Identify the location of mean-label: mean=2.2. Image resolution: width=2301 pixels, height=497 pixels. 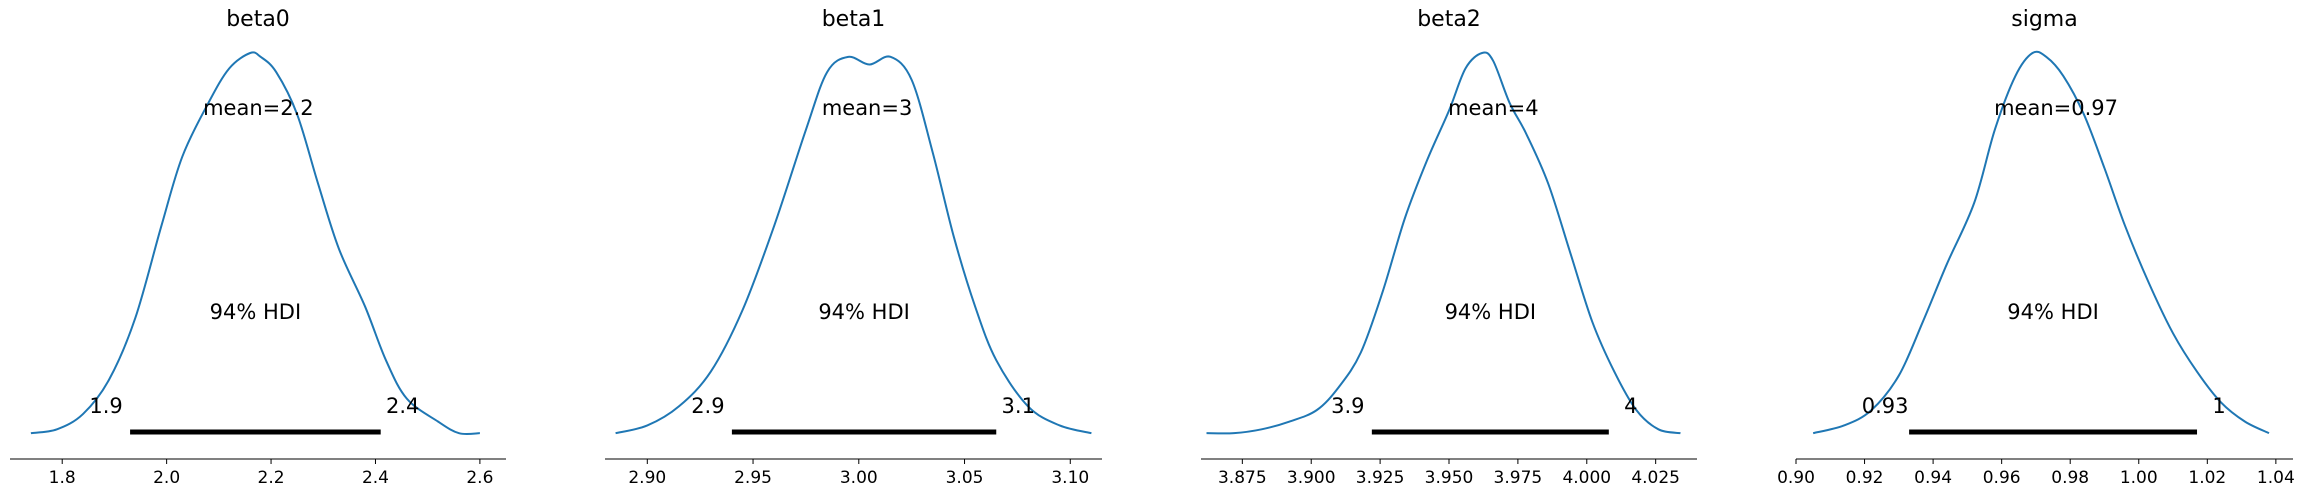
(258, 108).